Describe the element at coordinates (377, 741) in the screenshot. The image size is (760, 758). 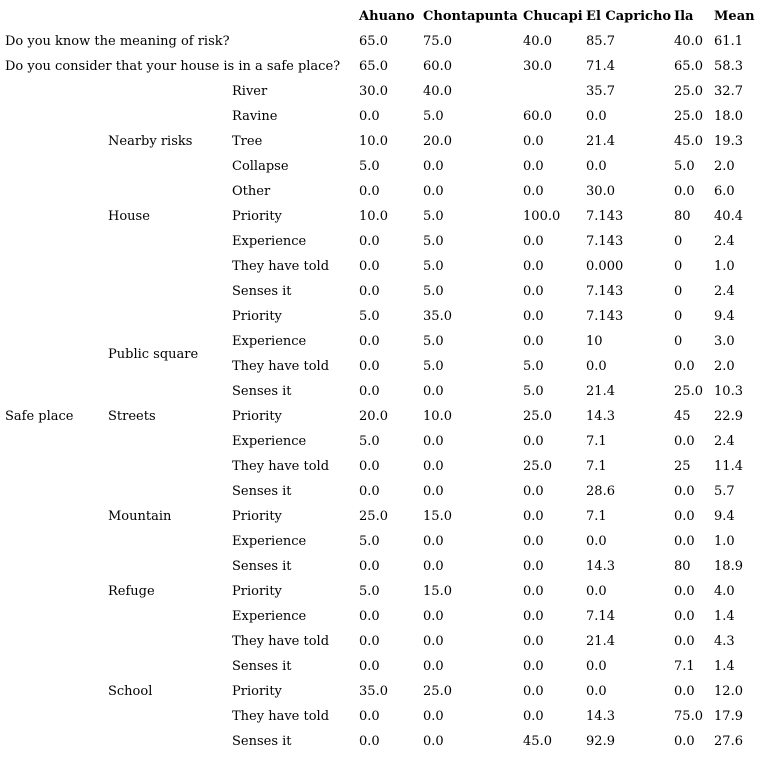
I see `table-row: Senses it 0.0 0.0 45.0 92.9 0.0 27.6` at that location.